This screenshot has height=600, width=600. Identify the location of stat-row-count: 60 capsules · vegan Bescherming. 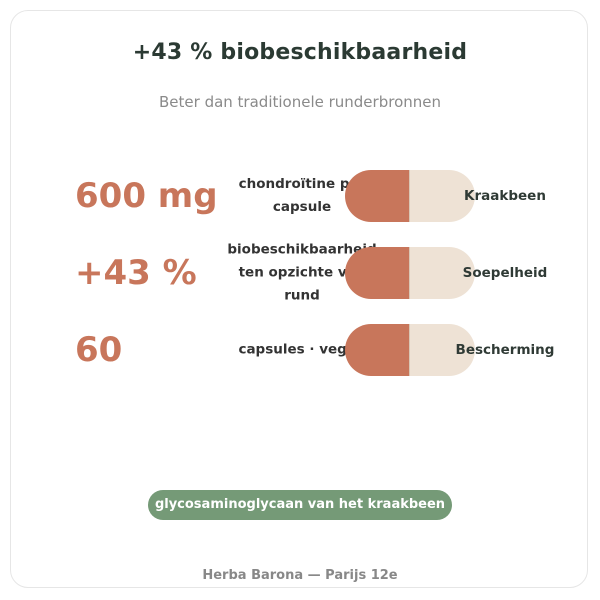
(300, 350).